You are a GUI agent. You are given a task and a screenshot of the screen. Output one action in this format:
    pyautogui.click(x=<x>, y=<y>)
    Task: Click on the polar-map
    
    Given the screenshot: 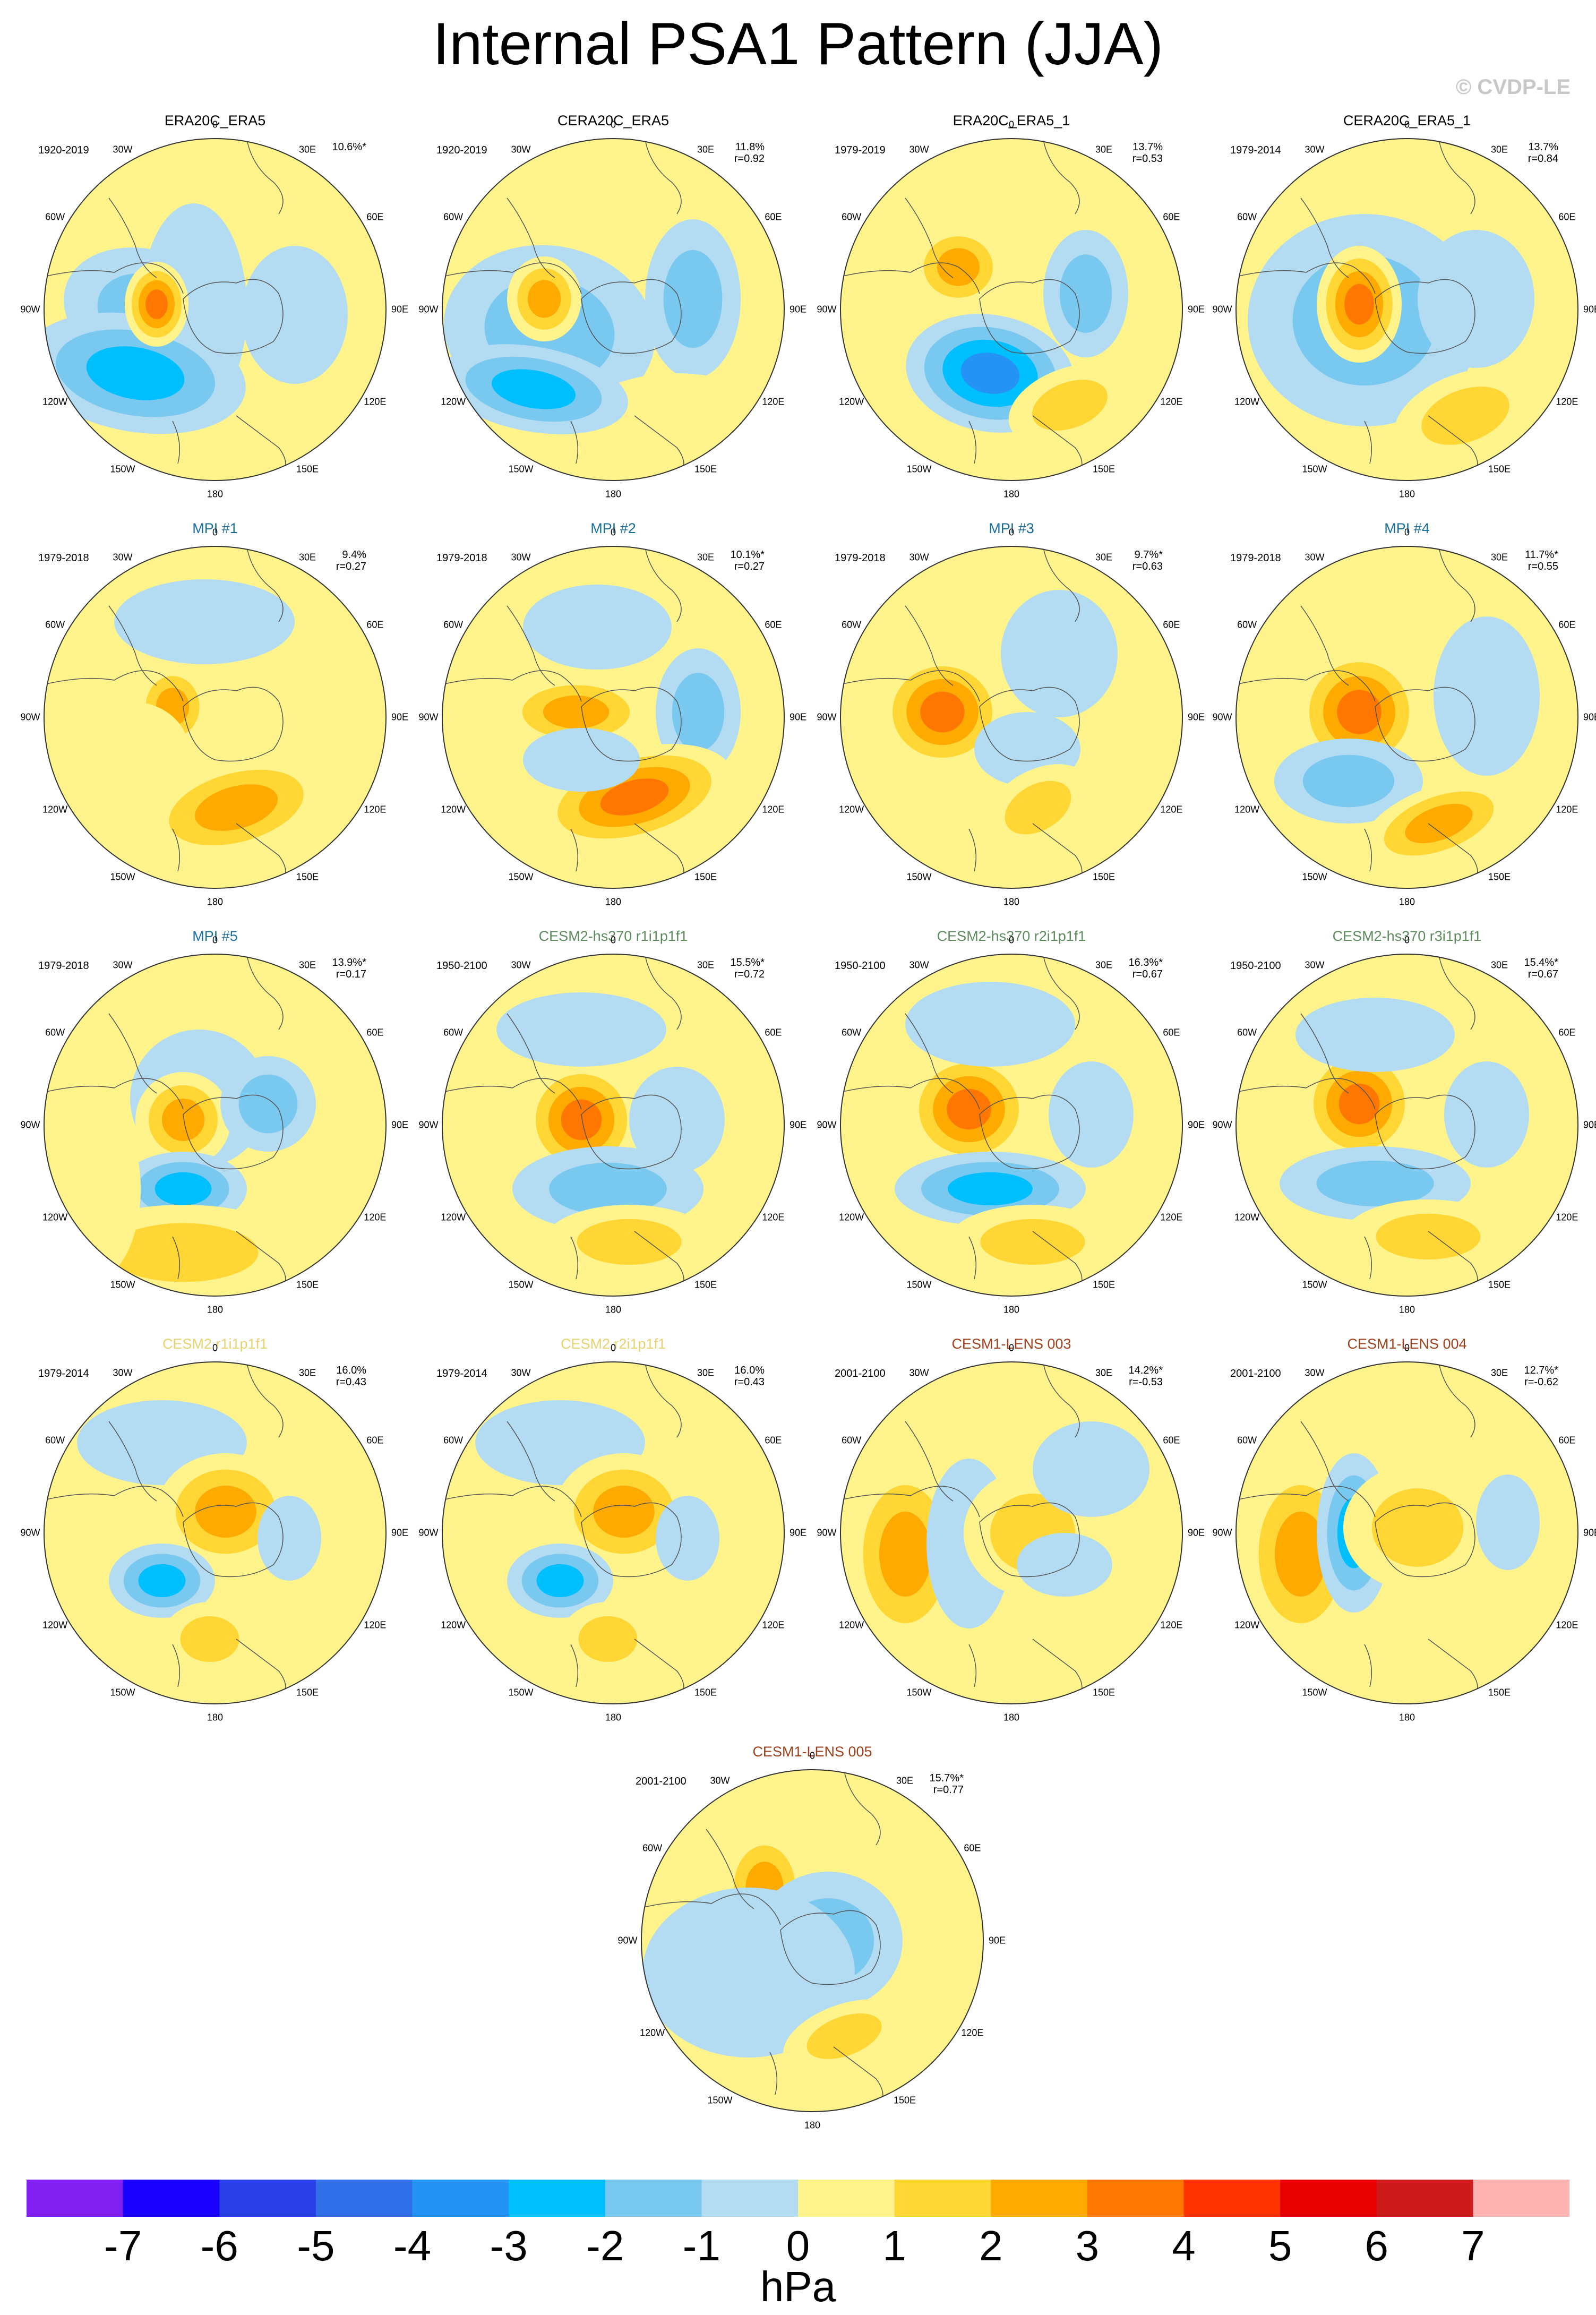 What is the action you would take?
    pyautogui.click(x=215, y=1125)
    